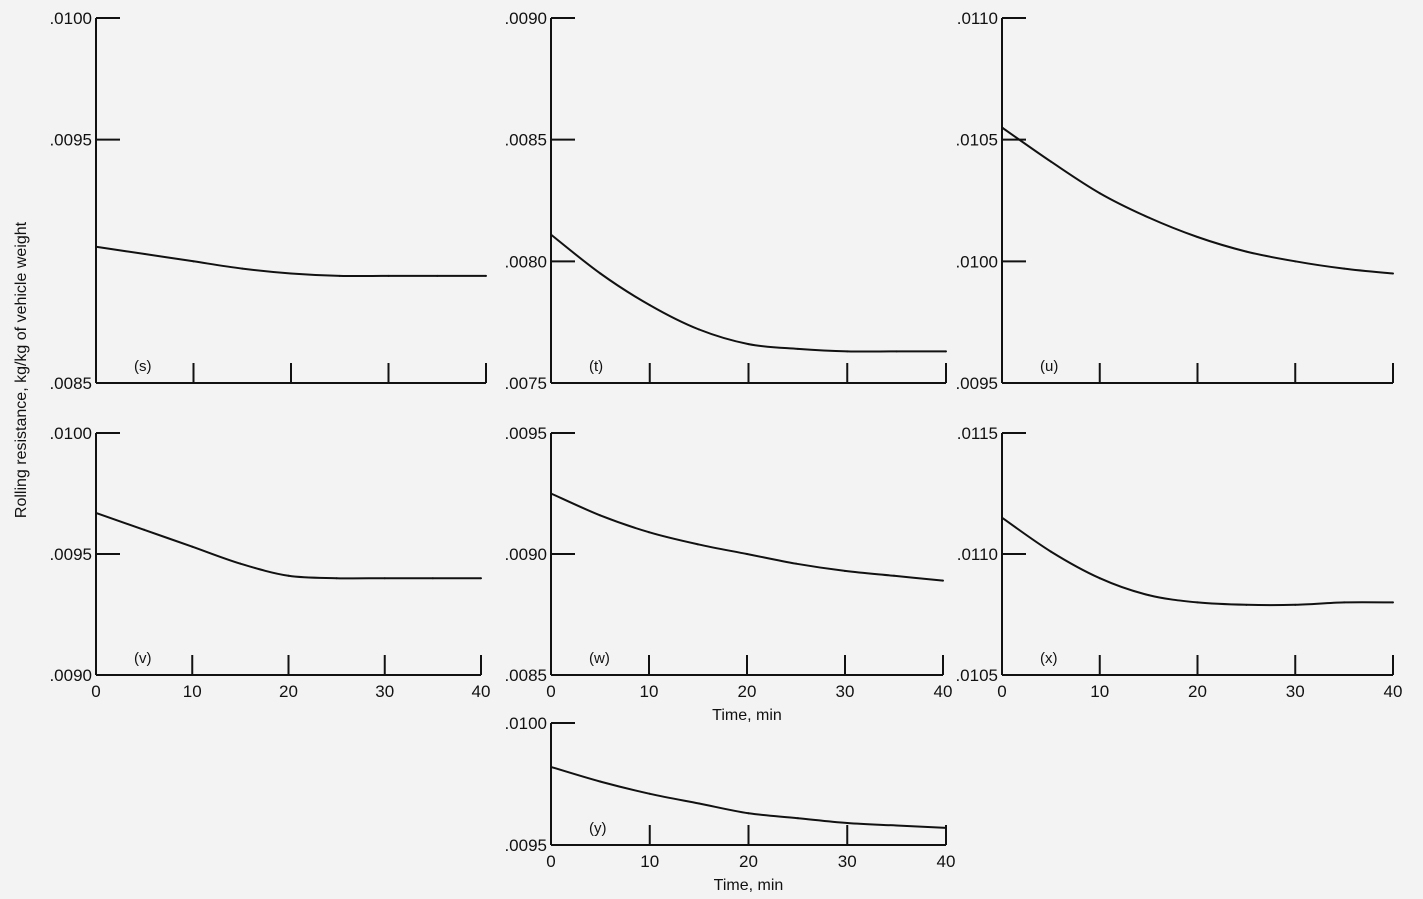 The height and width of the screenshot is (899, 1423). What do you see at coordinates (268, 201) in the screenshot?
I see `panel-s: .0085 .0095 .0100 (s)` at bounding box center [268, 201].